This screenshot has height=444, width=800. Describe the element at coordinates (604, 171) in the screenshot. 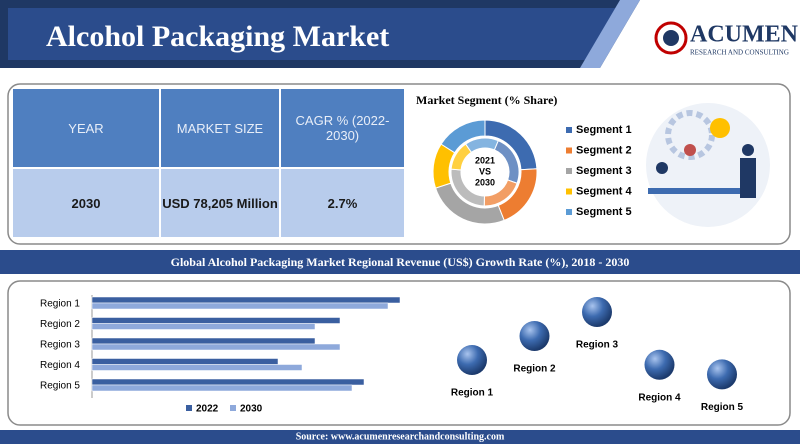

I see `legend-label: Segment 3` at that location.